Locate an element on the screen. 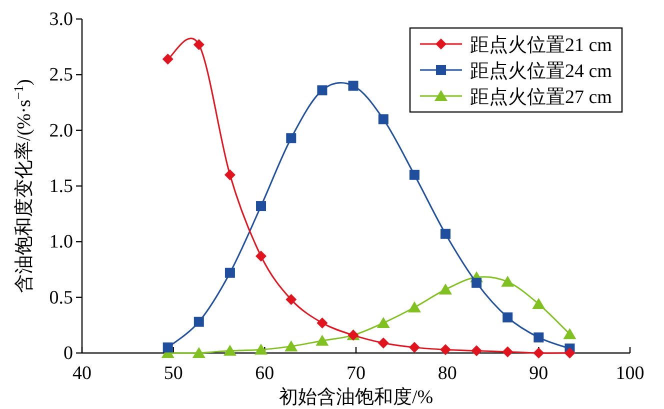  legend-label: 距点火位置21 cm is located at coordinates (541, 45).